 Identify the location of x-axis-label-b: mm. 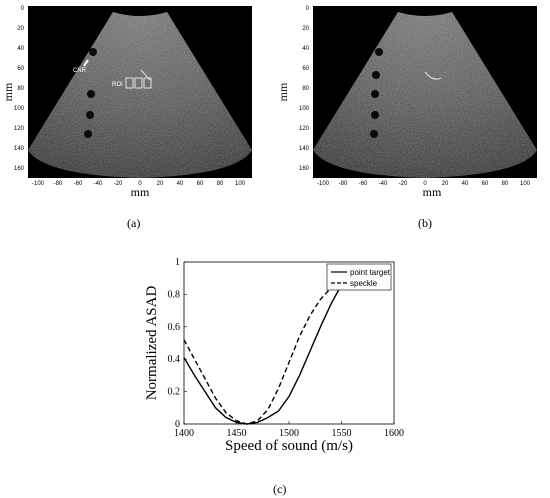
(432, 192).